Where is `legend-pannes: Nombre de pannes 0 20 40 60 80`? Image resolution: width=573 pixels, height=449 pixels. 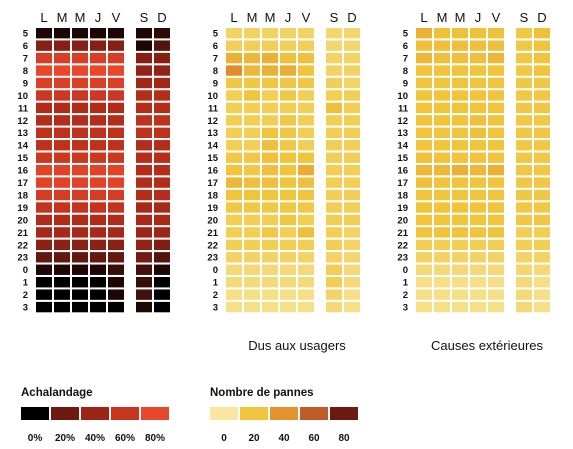
legend-pannes: Nombre de pannes 0 20 40 60 80 is located at coordinates (284, 415).